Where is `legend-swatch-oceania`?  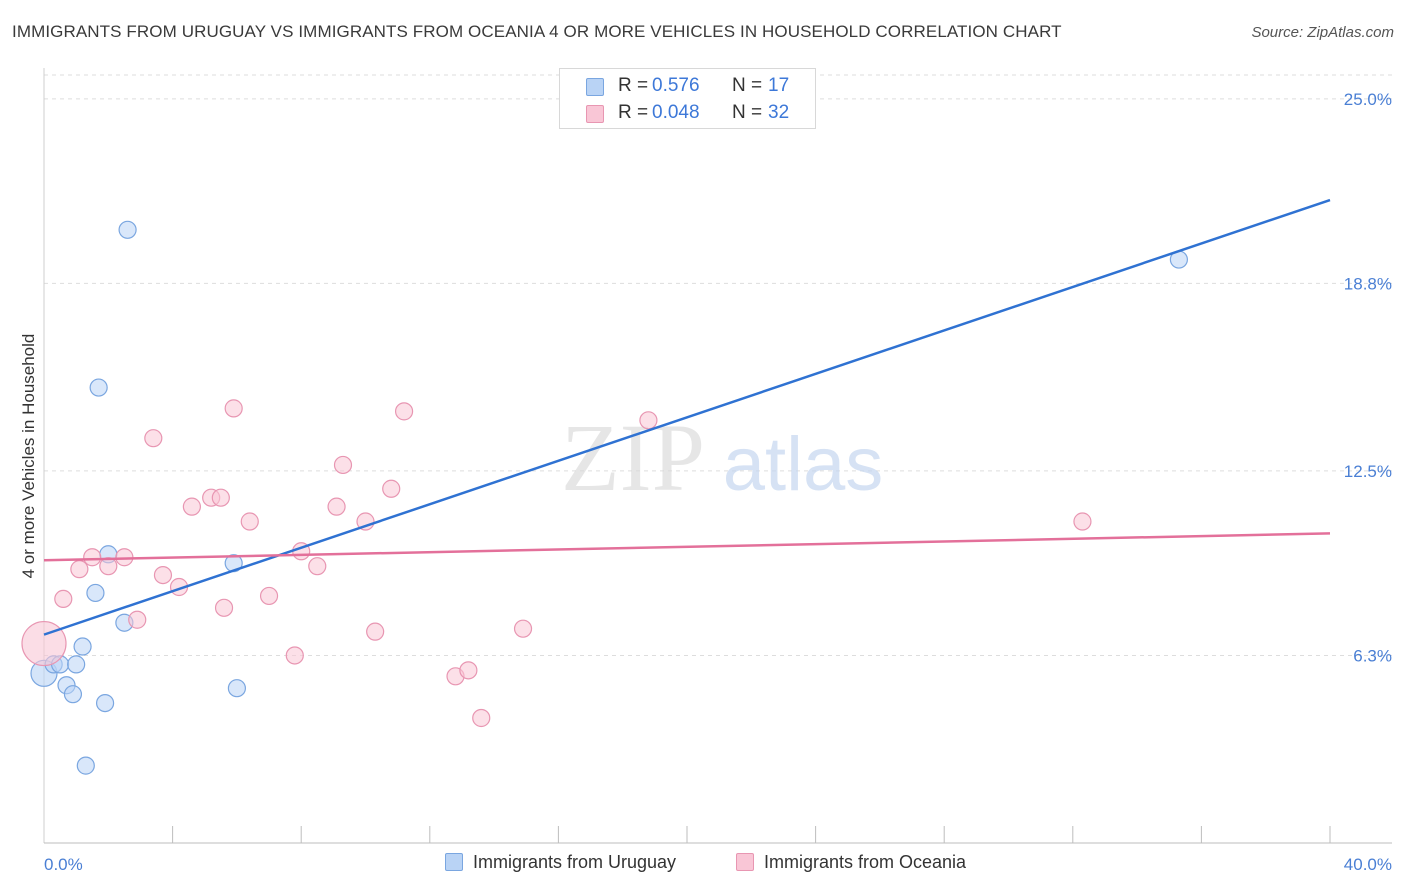 legend-swatch-oceania is located at coordinates (595, 114).